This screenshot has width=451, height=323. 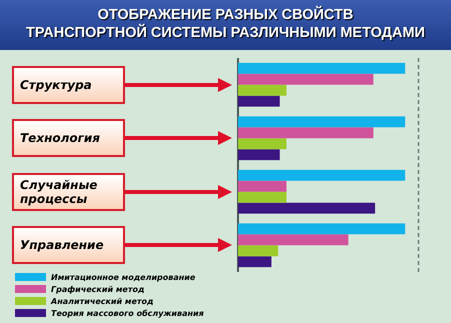 I want to click on legend-label: Графический метод, so click(x=97, y=289).